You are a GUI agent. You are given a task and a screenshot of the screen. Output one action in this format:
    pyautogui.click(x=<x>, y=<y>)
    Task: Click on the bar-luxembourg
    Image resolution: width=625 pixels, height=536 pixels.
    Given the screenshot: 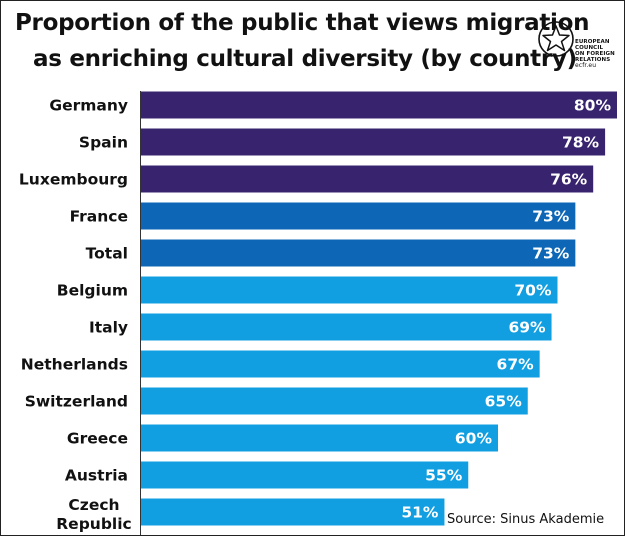 What is the action you would take?
    pyautogui.click(x=367, y=179)
    